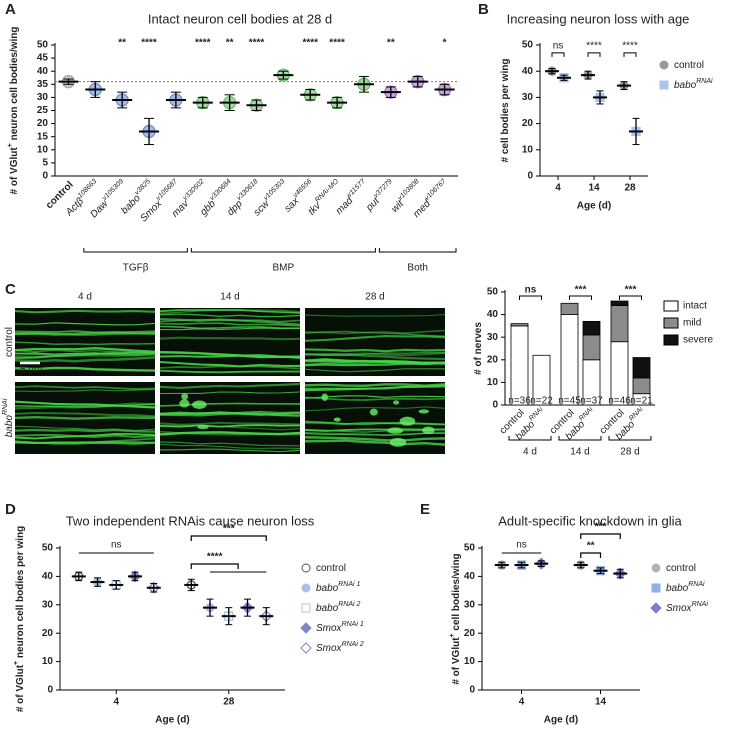 The width and height of the screenshot is (747, 741). What do you see at coordinates (528, 97) in the screenshot?
I see `y-tick-label: 30` at bounding box center [528, 97].